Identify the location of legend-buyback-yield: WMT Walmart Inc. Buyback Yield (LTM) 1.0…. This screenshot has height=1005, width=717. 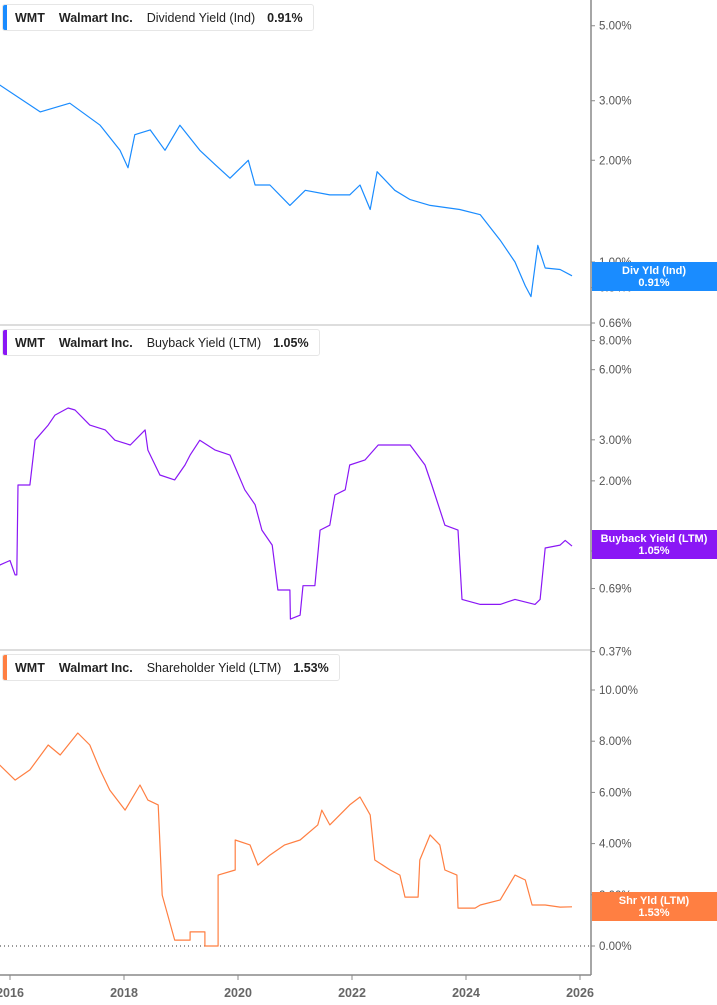
(161, 342).